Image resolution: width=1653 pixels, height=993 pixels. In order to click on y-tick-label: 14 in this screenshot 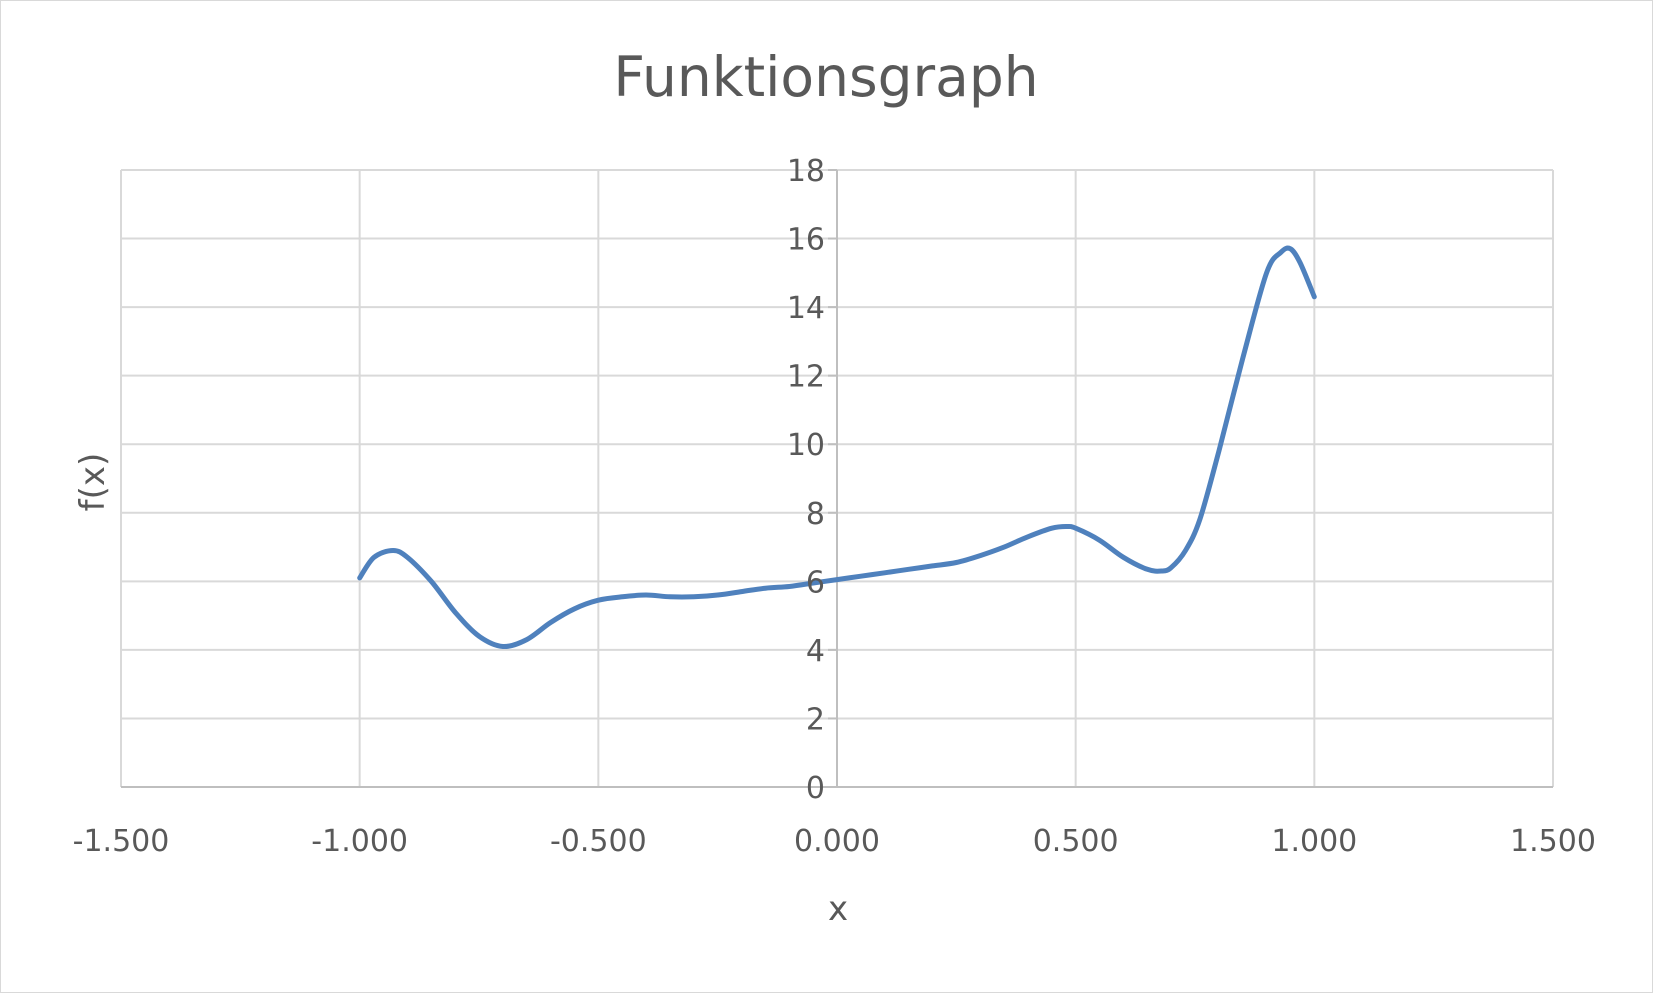, I will do `click(806, 308)`.